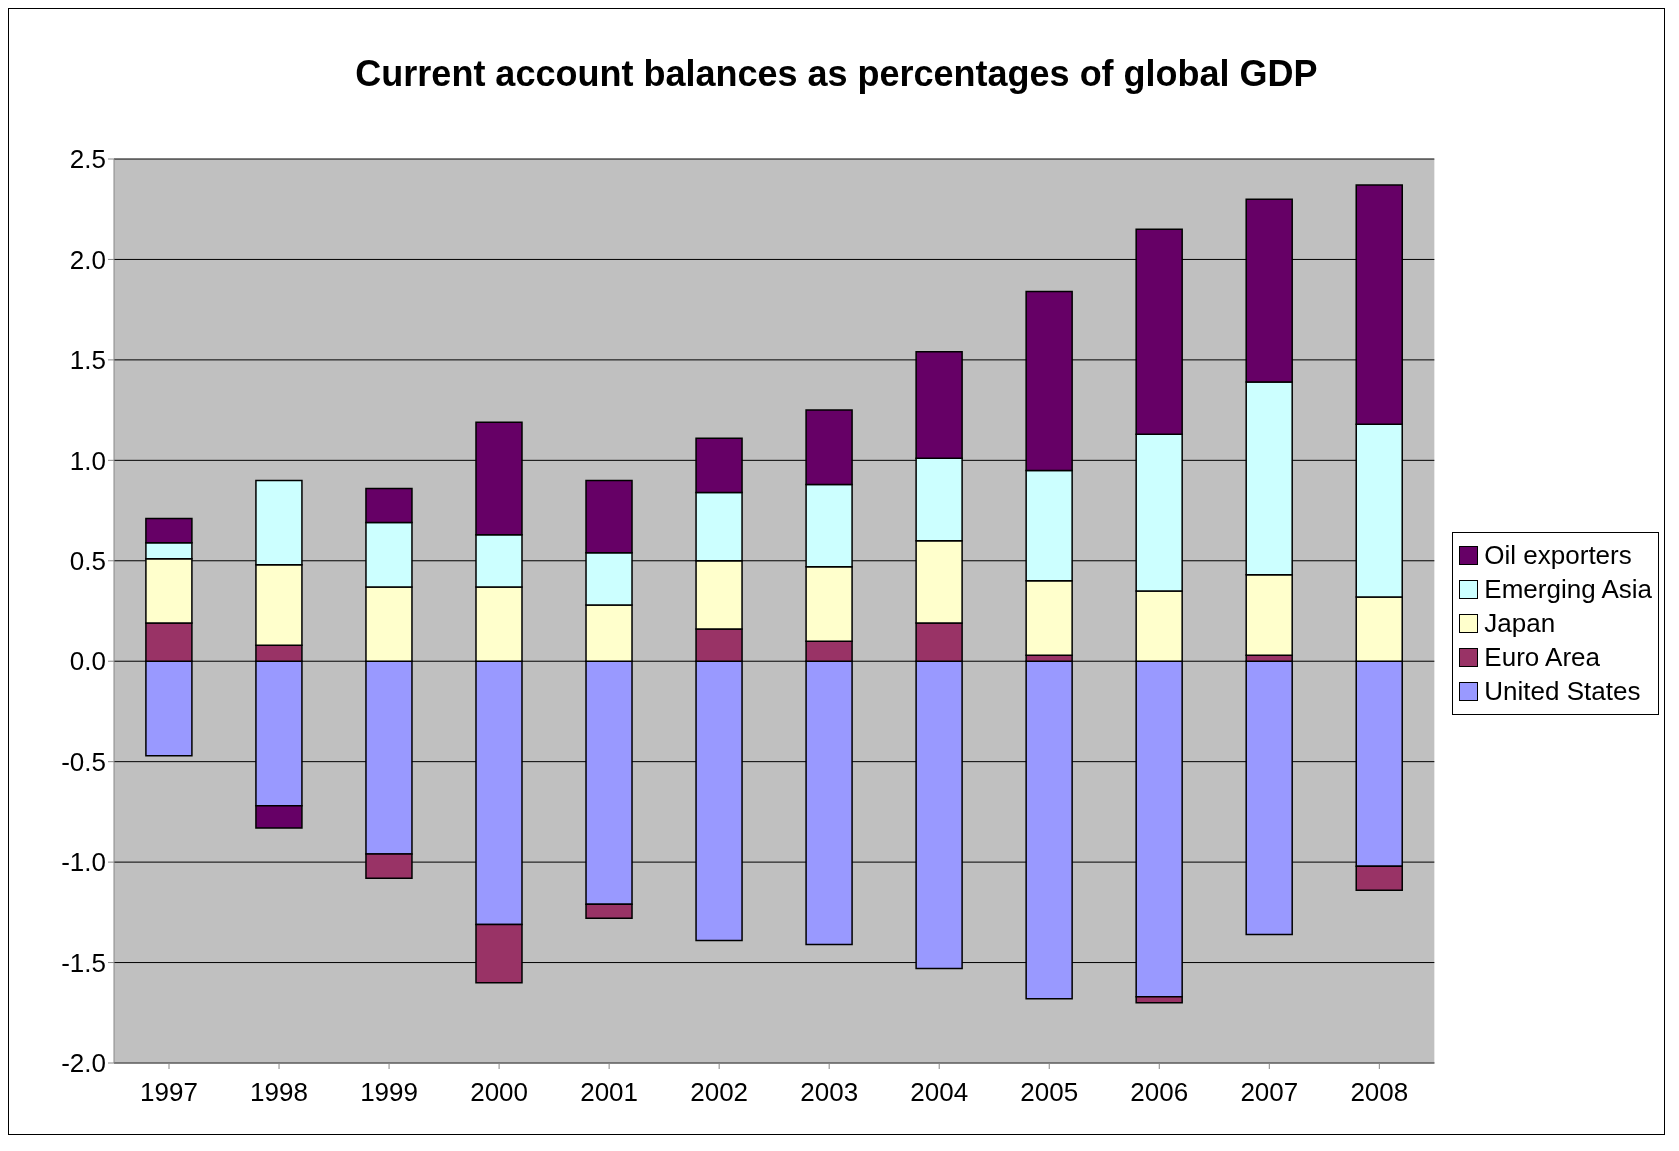 The width and height of the screenshot is (1679, 1151). Describe the element at coordinates (87, 259) in the screenshot. I see `y-tick-label: 2.0` at that location.